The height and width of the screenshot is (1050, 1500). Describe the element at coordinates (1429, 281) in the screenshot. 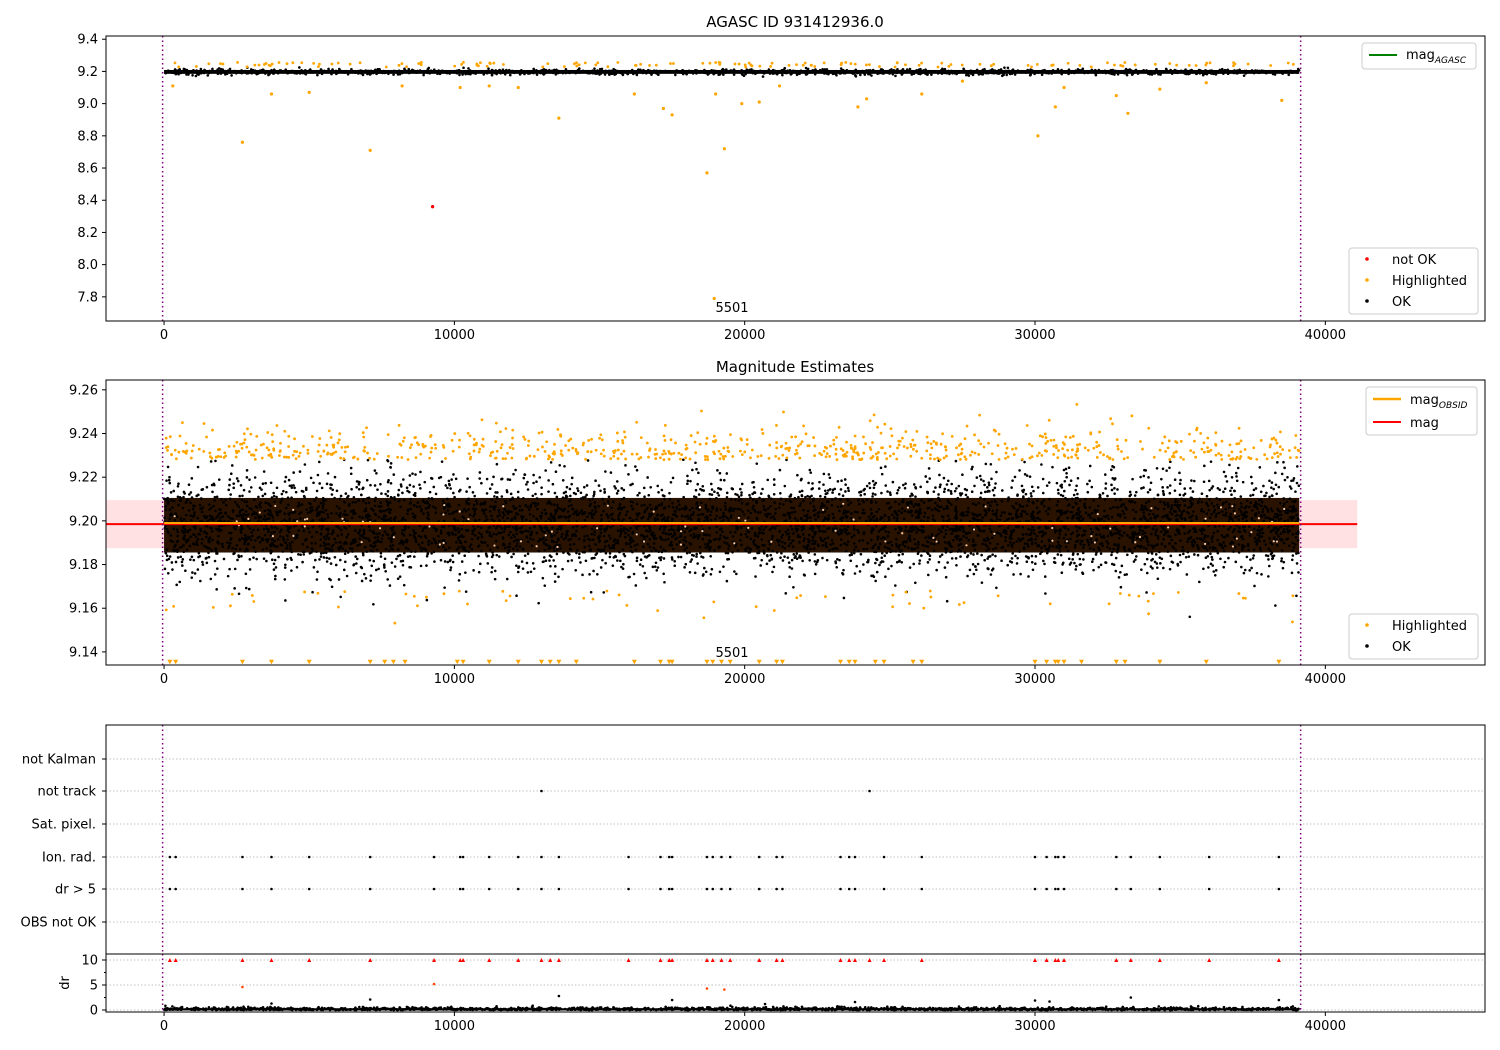

I see `legend-label-highlighted: Highlighted` at that location.